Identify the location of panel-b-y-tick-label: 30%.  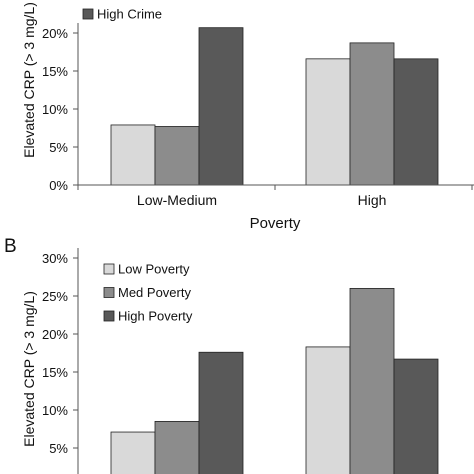
(55, 258).